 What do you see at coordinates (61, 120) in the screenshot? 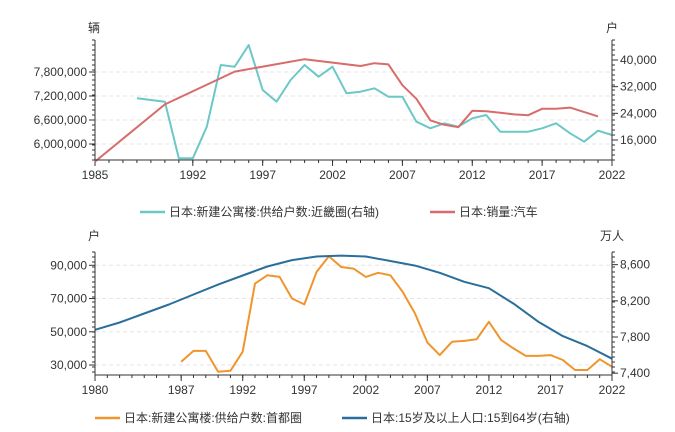
I see `left-tick-label: 6,600,000` at bounding box center [61, 120].